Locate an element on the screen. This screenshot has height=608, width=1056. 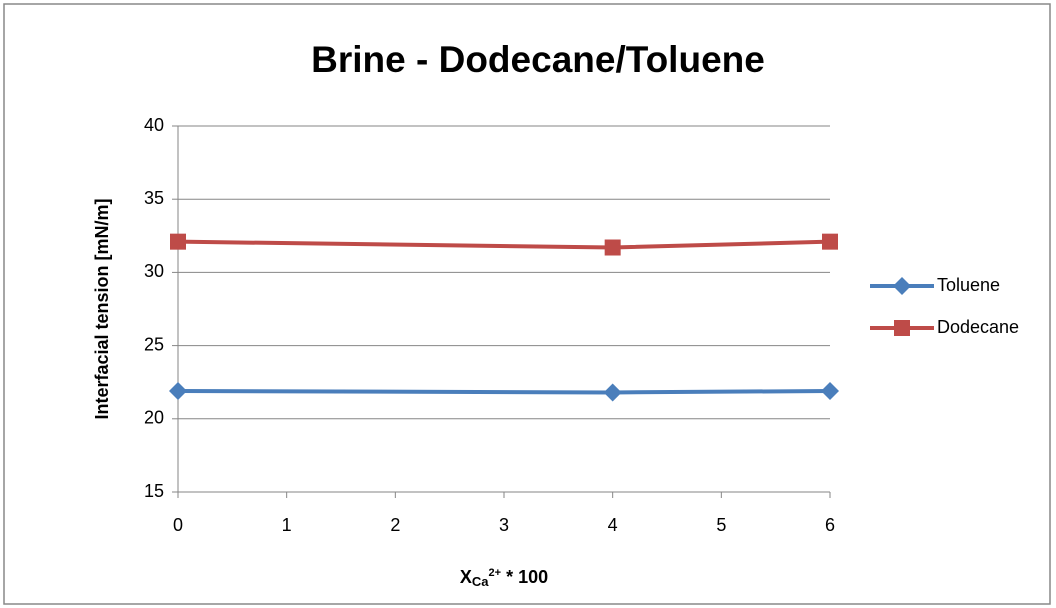
x-tick-label: 1 is located at coordinates (287, 525).